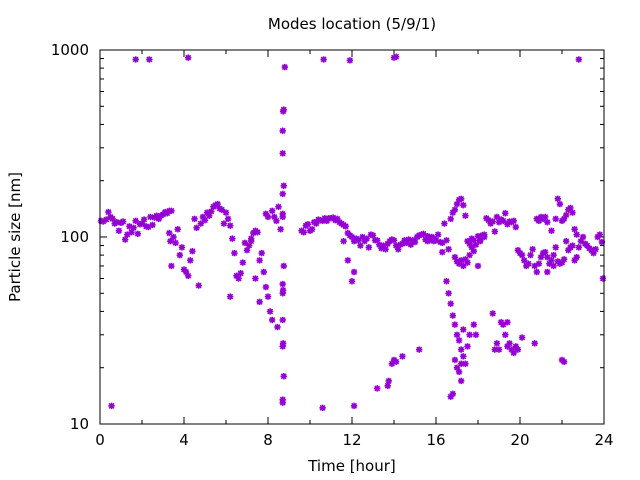 The width and height of the screenshot is (640, 480). What do you see at coordinates (352, 24) in the screenshot?
I see `chart-title: Modes location (5/9/1)` at bounding box center [352, 24].